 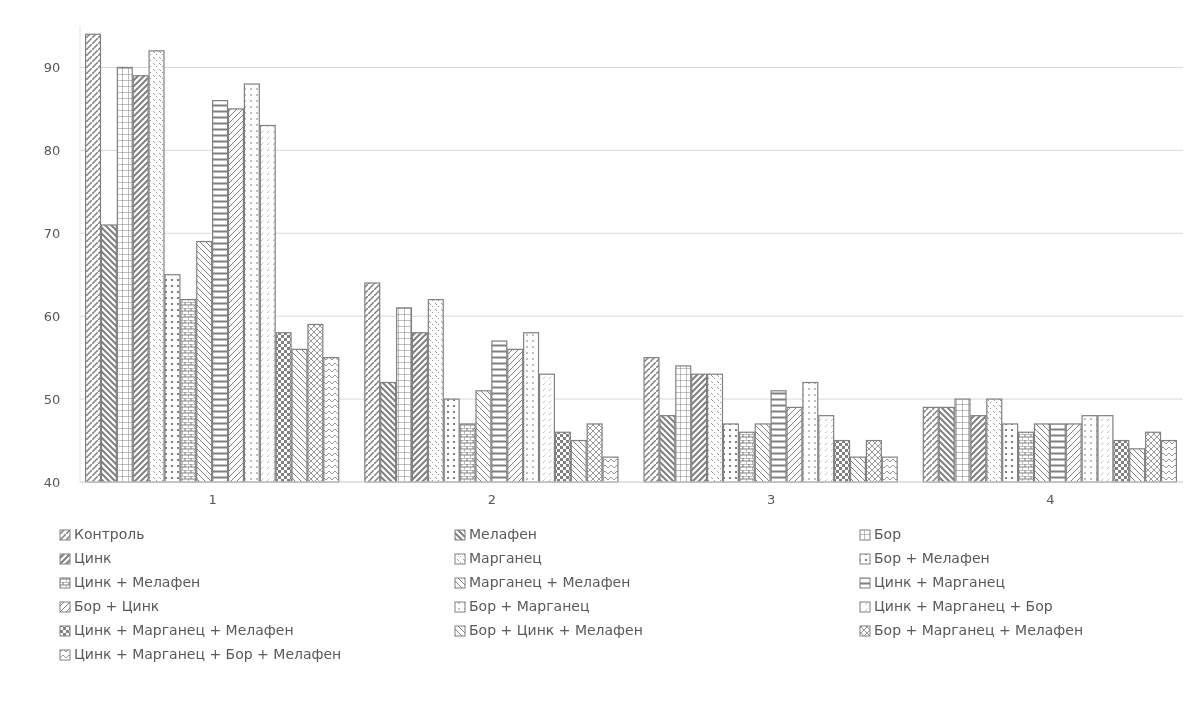 I want to click on legend-label: Марганец, so click(x=505, y=558).